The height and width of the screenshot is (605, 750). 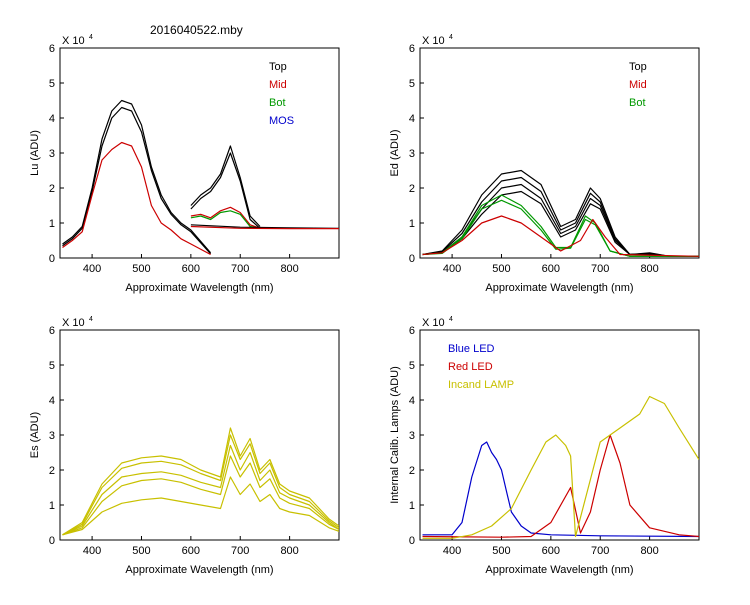 I want to click on y-axis-label: Es (ADU), so click(x=35, y=435).